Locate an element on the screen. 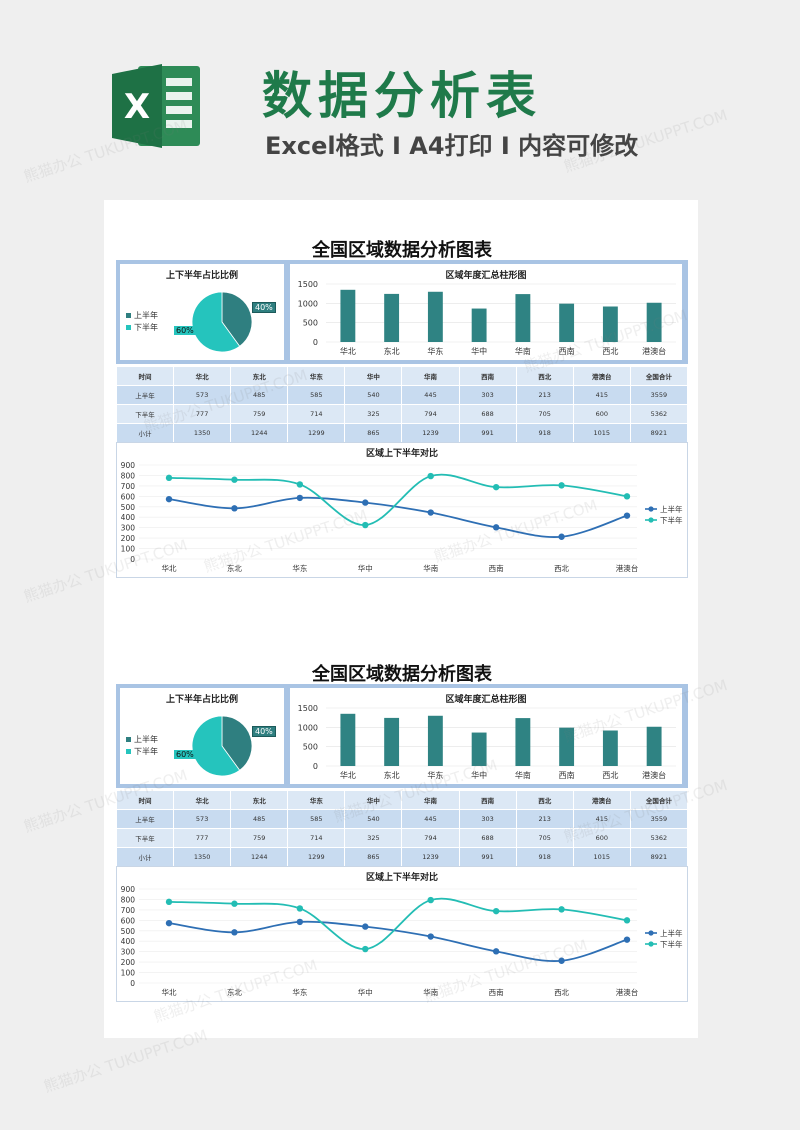 The height and width of the screenshot is (1130, 800). table-header-cell: 华北 is located at coordinates (202, 376).